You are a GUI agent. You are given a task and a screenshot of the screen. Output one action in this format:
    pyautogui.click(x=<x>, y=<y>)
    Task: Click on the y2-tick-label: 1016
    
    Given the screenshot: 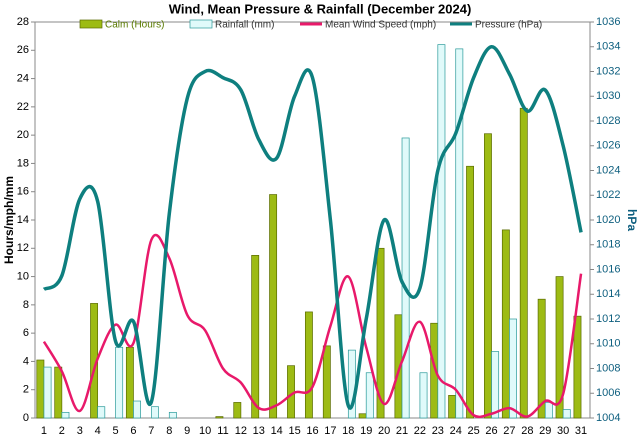 What is the action you would take?
    pyautogui.click(x=608, y=269)
    